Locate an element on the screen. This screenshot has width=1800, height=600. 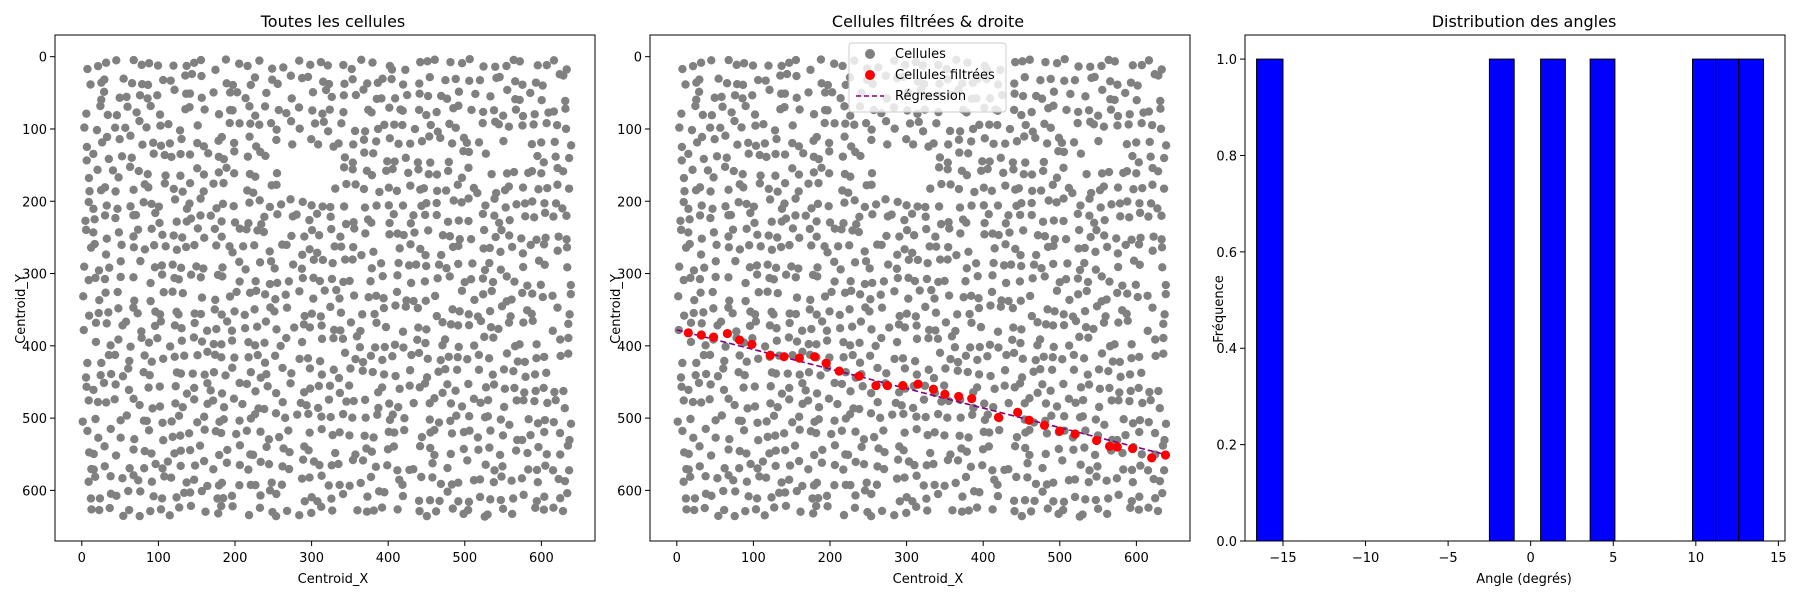
x-tick-label: 0 is located at coordinates (82, 558).